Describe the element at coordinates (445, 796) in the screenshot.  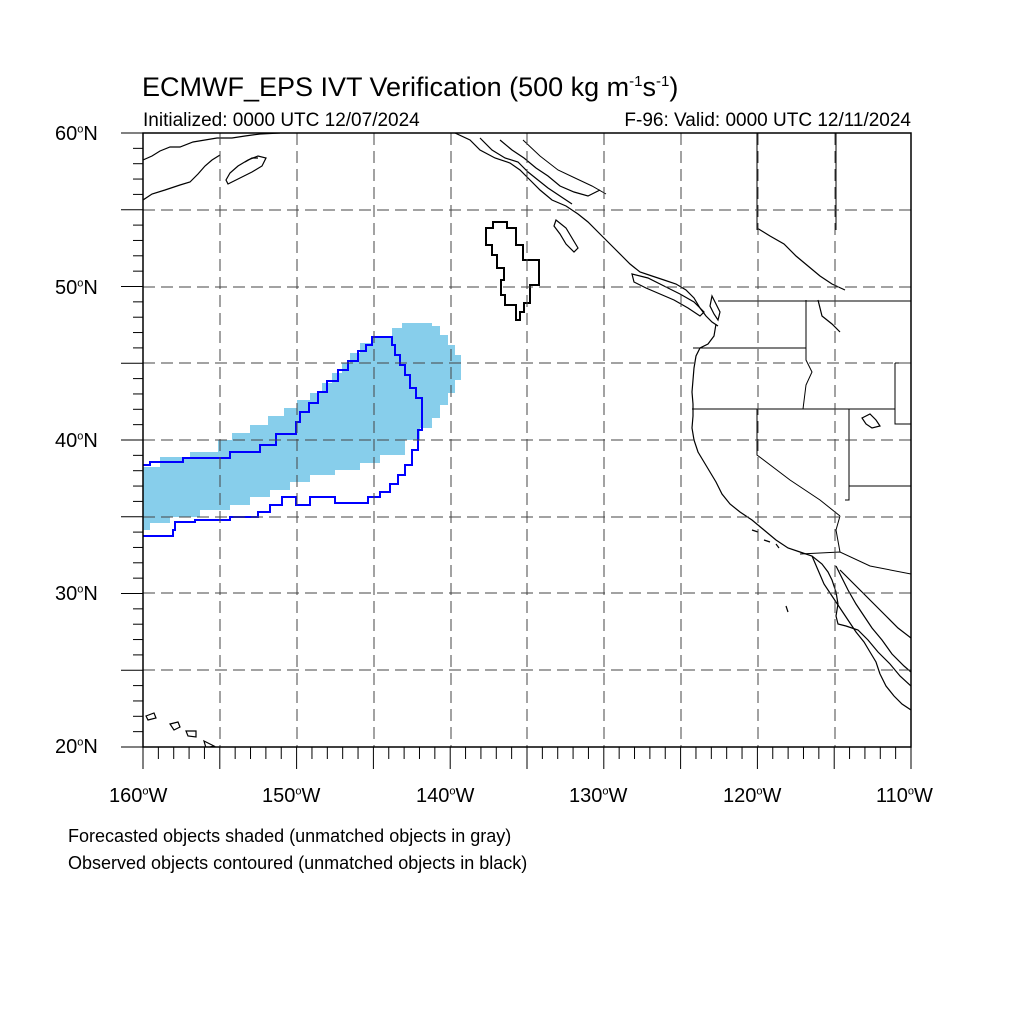
I see `lon-label-140w: 140oW` at that location.